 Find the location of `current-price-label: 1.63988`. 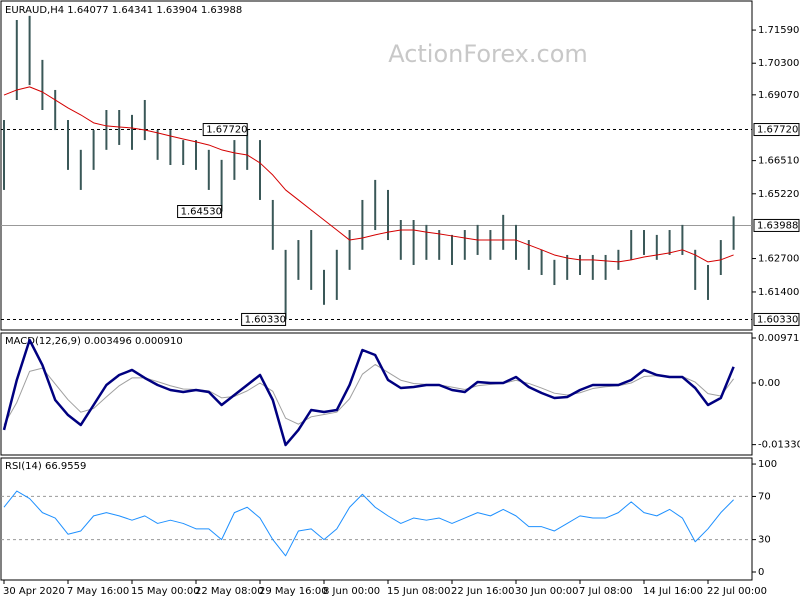

current-price-label: 1.63988 is located at coordinates (777, 225).